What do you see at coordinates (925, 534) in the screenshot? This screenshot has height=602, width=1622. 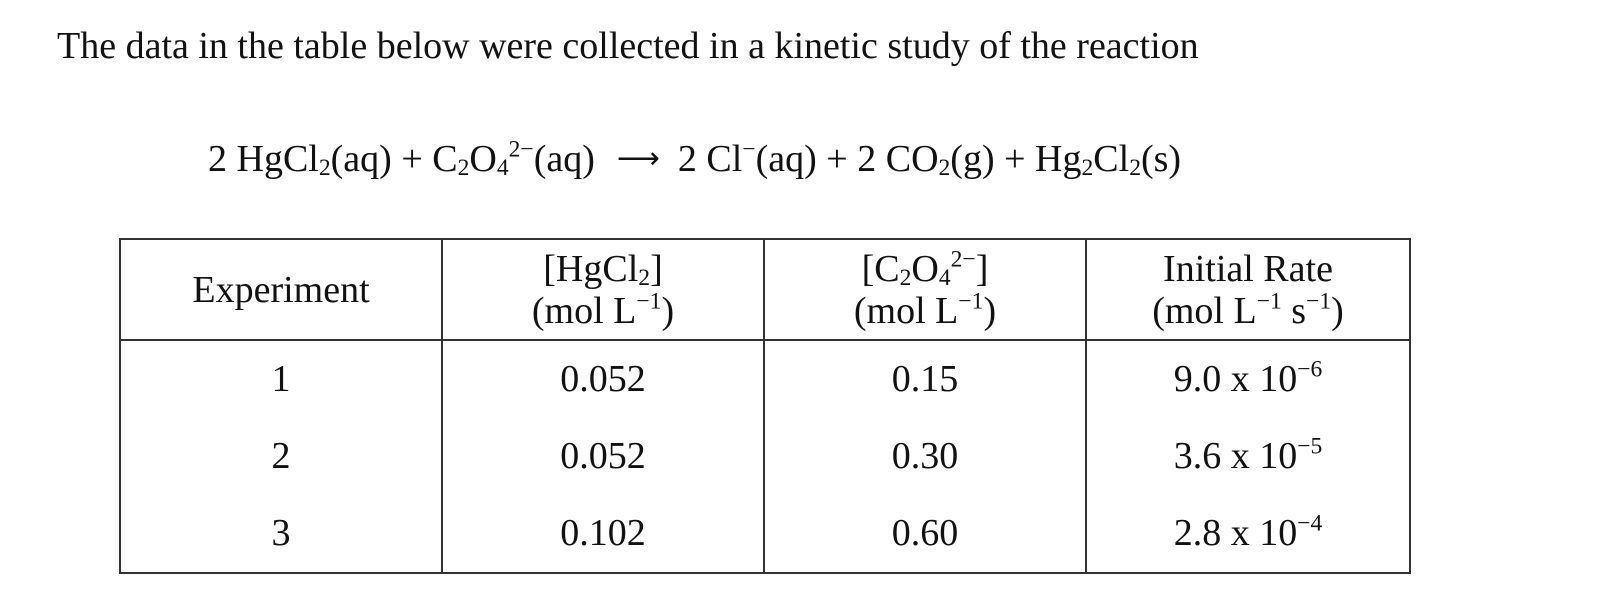 I see `cell-c2o4: 0.60` at bounding box center [925, 534].